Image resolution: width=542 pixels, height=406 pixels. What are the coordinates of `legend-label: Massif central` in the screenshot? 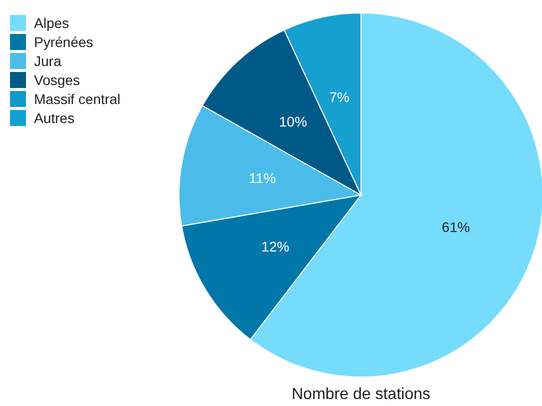 It's located at (77, 98).